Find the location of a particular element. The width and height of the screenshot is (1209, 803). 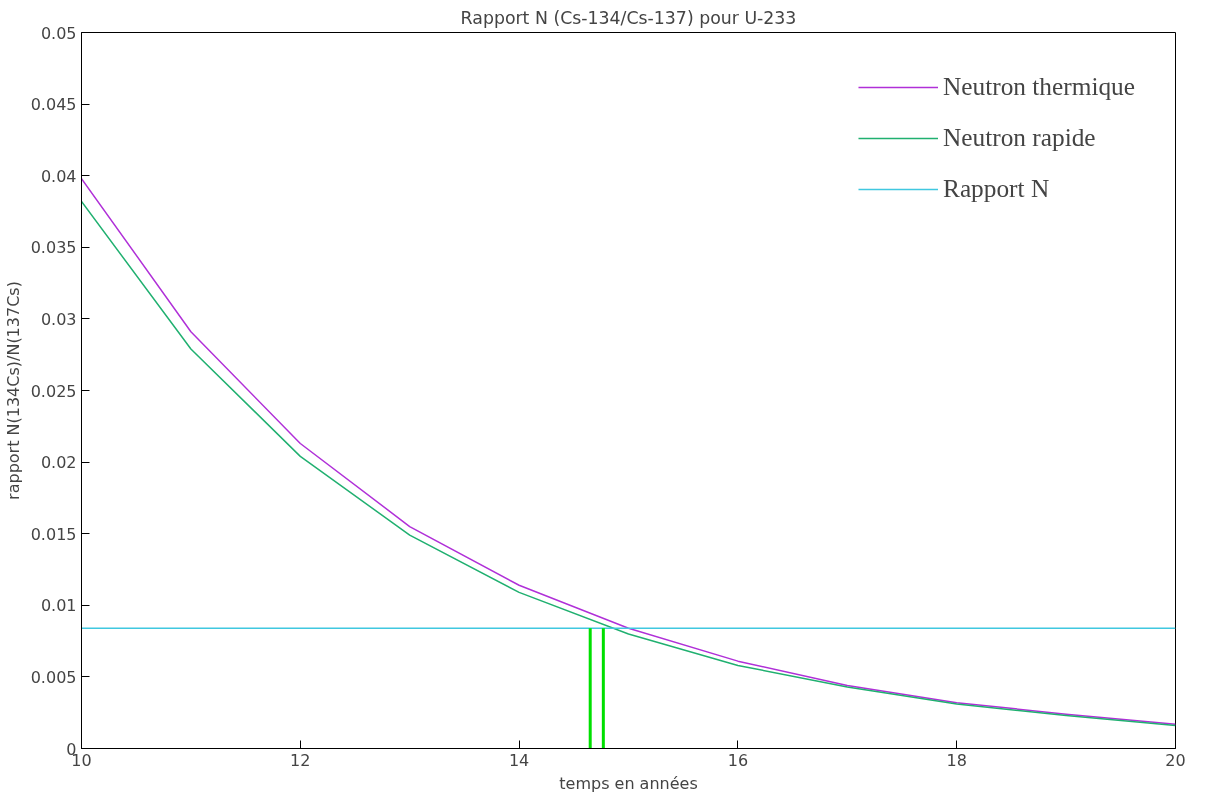

y-tick-label: 0.015 is located at coordinates (53, 534).